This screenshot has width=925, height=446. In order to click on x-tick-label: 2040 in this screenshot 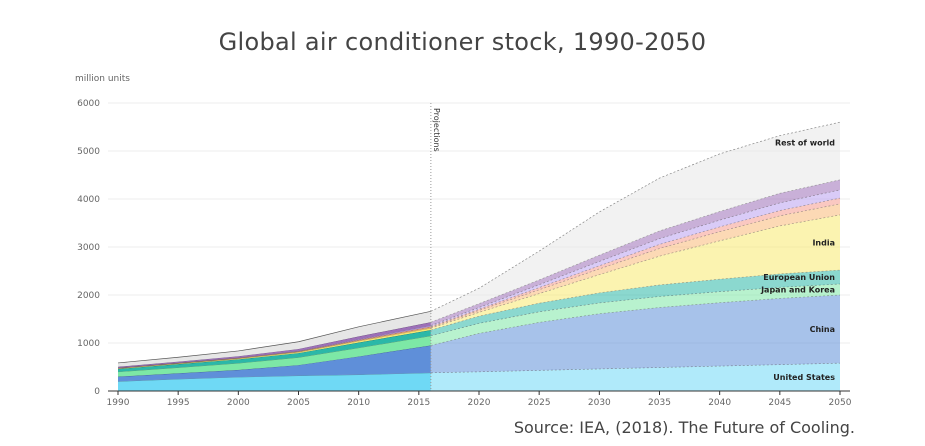, I will do `click(719, 403)`.